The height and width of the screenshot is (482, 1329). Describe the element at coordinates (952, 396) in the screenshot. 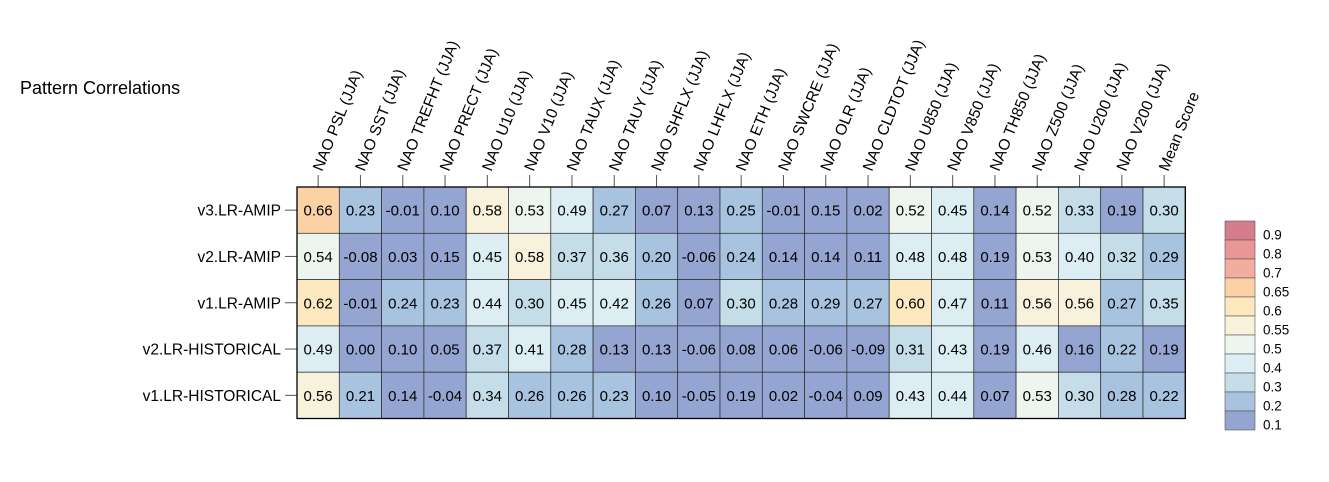

I see `cell-value-label: 0.44` at that location.